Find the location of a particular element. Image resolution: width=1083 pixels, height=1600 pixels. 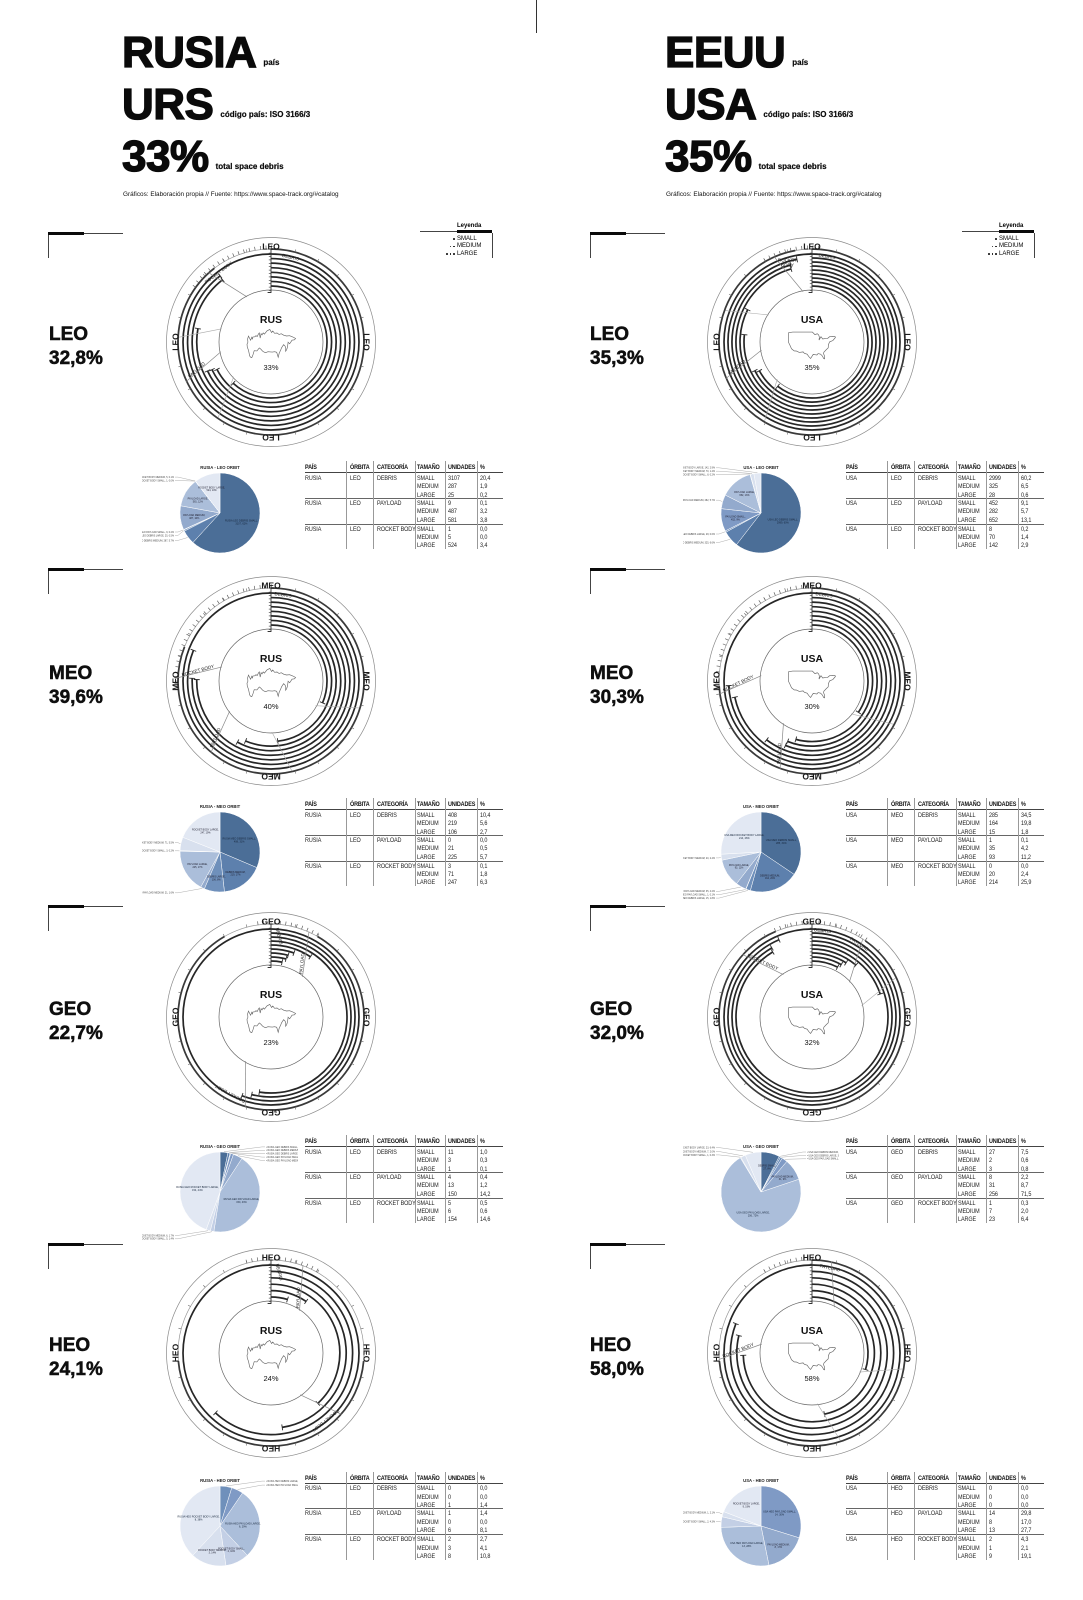

svg-text:• RUSIA HEO DEBRIS LARGE, 1, 4: • RUSIA HEO DEBRIS LARGE, 1, 4.8% is located at coordinates (282, 1481).